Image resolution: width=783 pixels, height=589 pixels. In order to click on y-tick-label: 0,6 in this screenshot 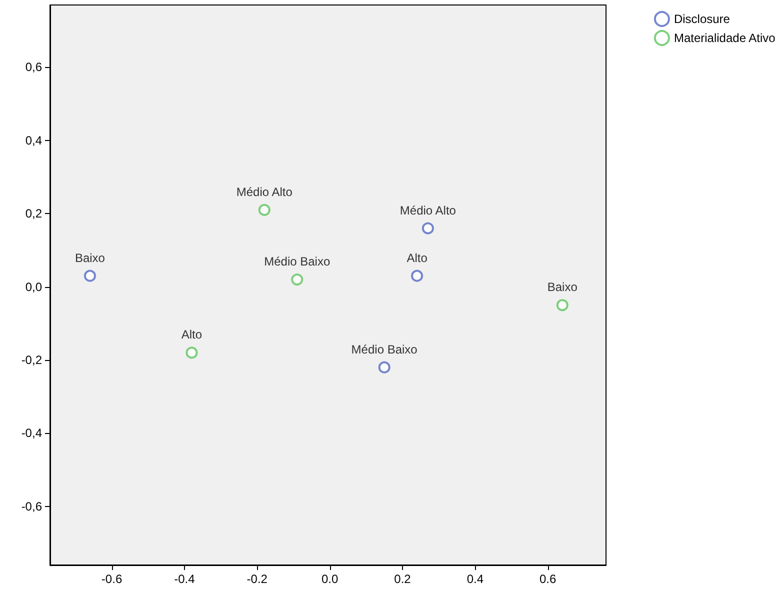, I will do `click(33, 67)`.